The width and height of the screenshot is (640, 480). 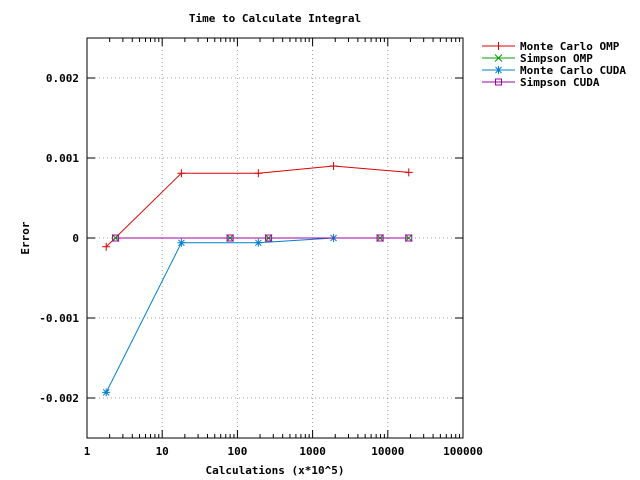 What do you see at coordinates (570, 46) in the screenshot?
I see `legend-label: Monte Carlo OMP` at bounding box center [570, 46].